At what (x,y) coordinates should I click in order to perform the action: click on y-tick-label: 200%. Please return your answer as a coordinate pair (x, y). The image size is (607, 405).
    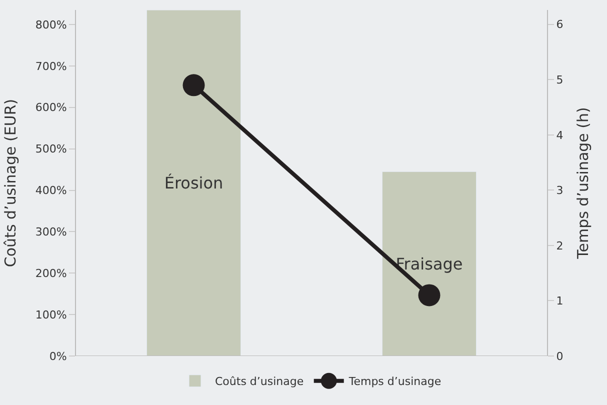
    Looking at the image, I should click on (51, 273).